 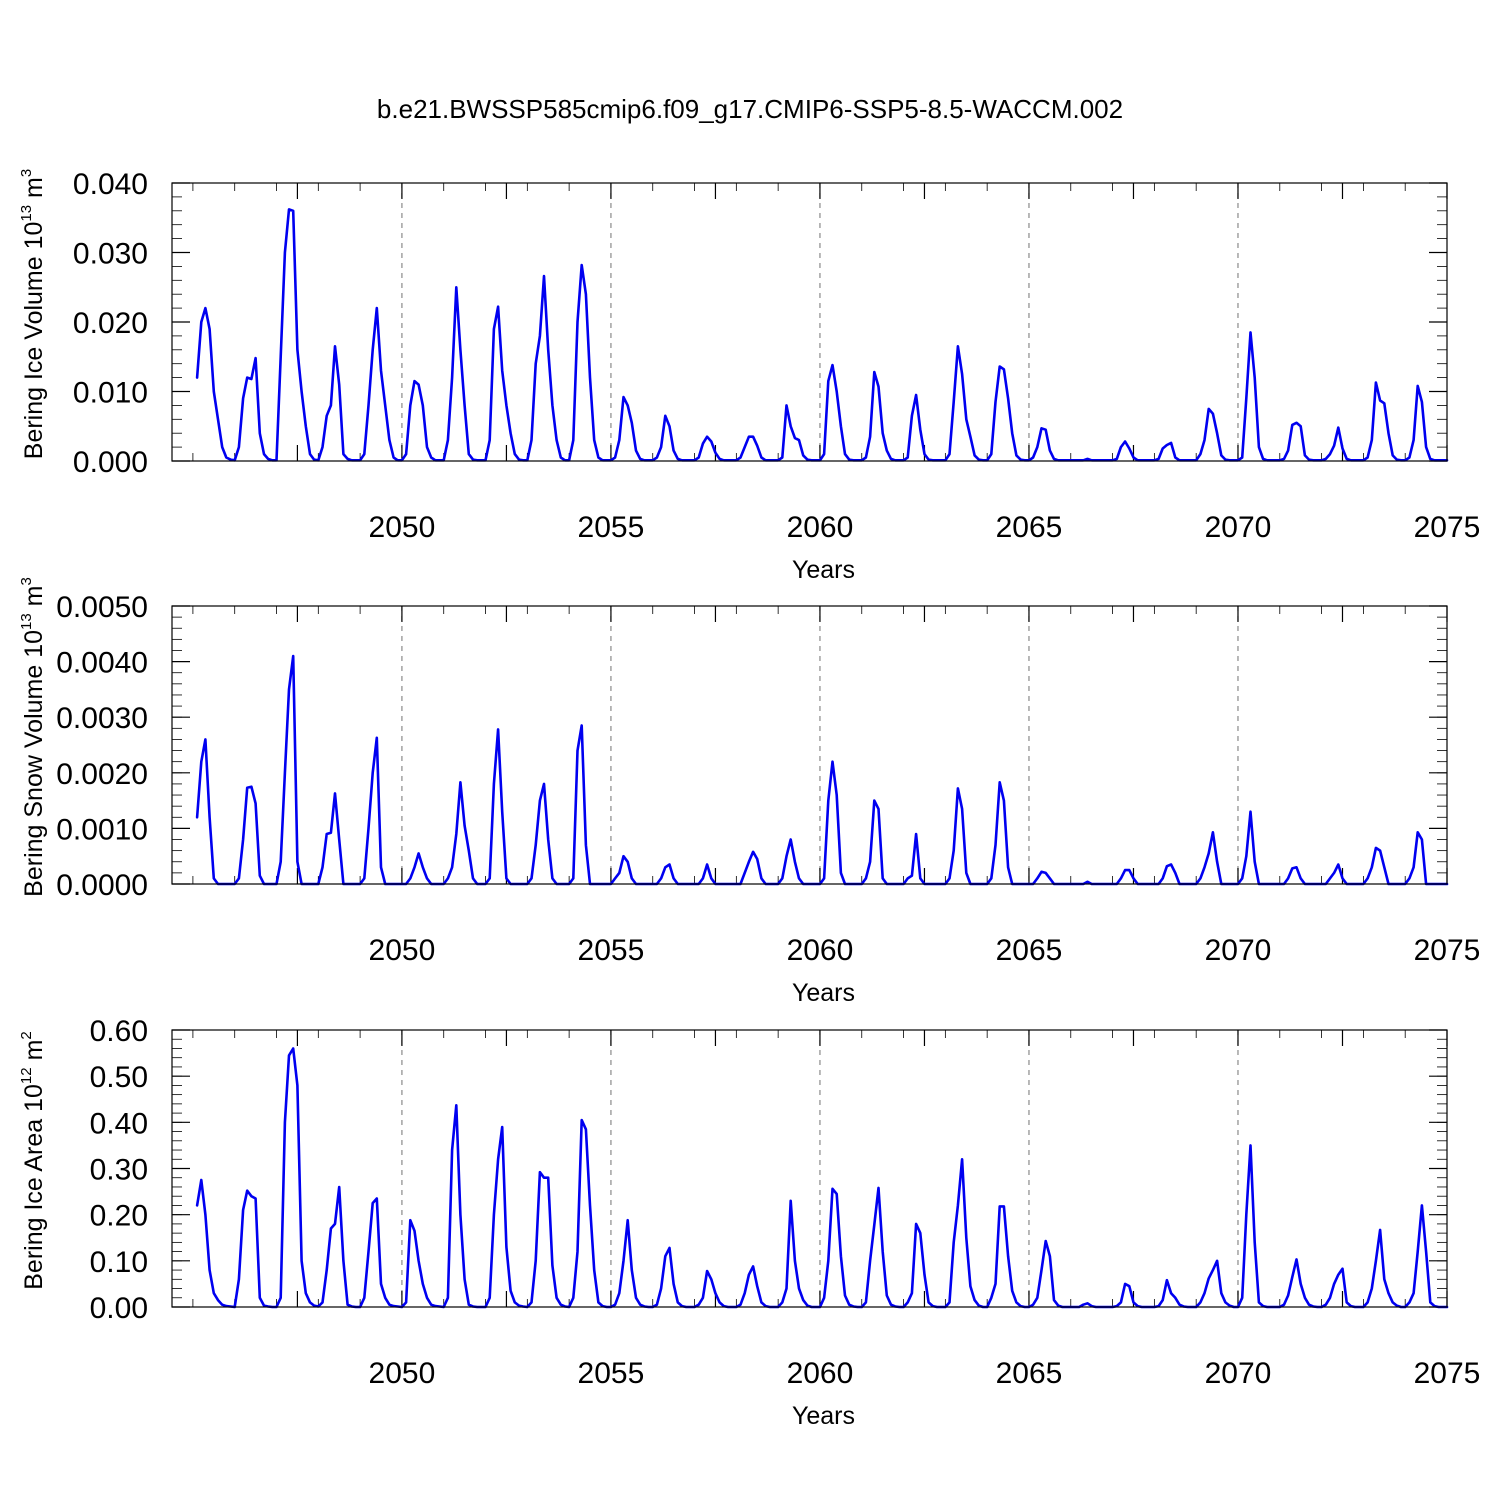 What do you see at coordinates (102, 829) in the screenshot?
I see `y-tick-label: 0.0010` at bounding box center [102, 829].